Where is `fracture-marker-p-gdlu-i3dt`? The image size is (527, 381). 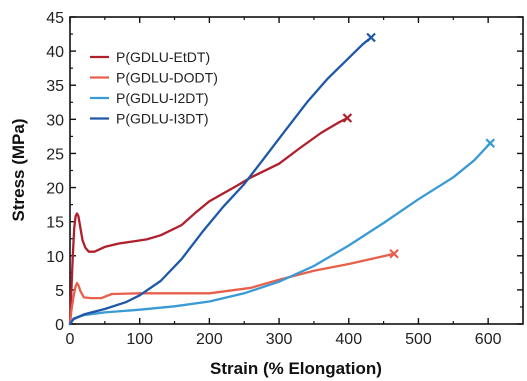 fracture-marker-p-gdlu-i3dt is located at coordinates (371, 37).